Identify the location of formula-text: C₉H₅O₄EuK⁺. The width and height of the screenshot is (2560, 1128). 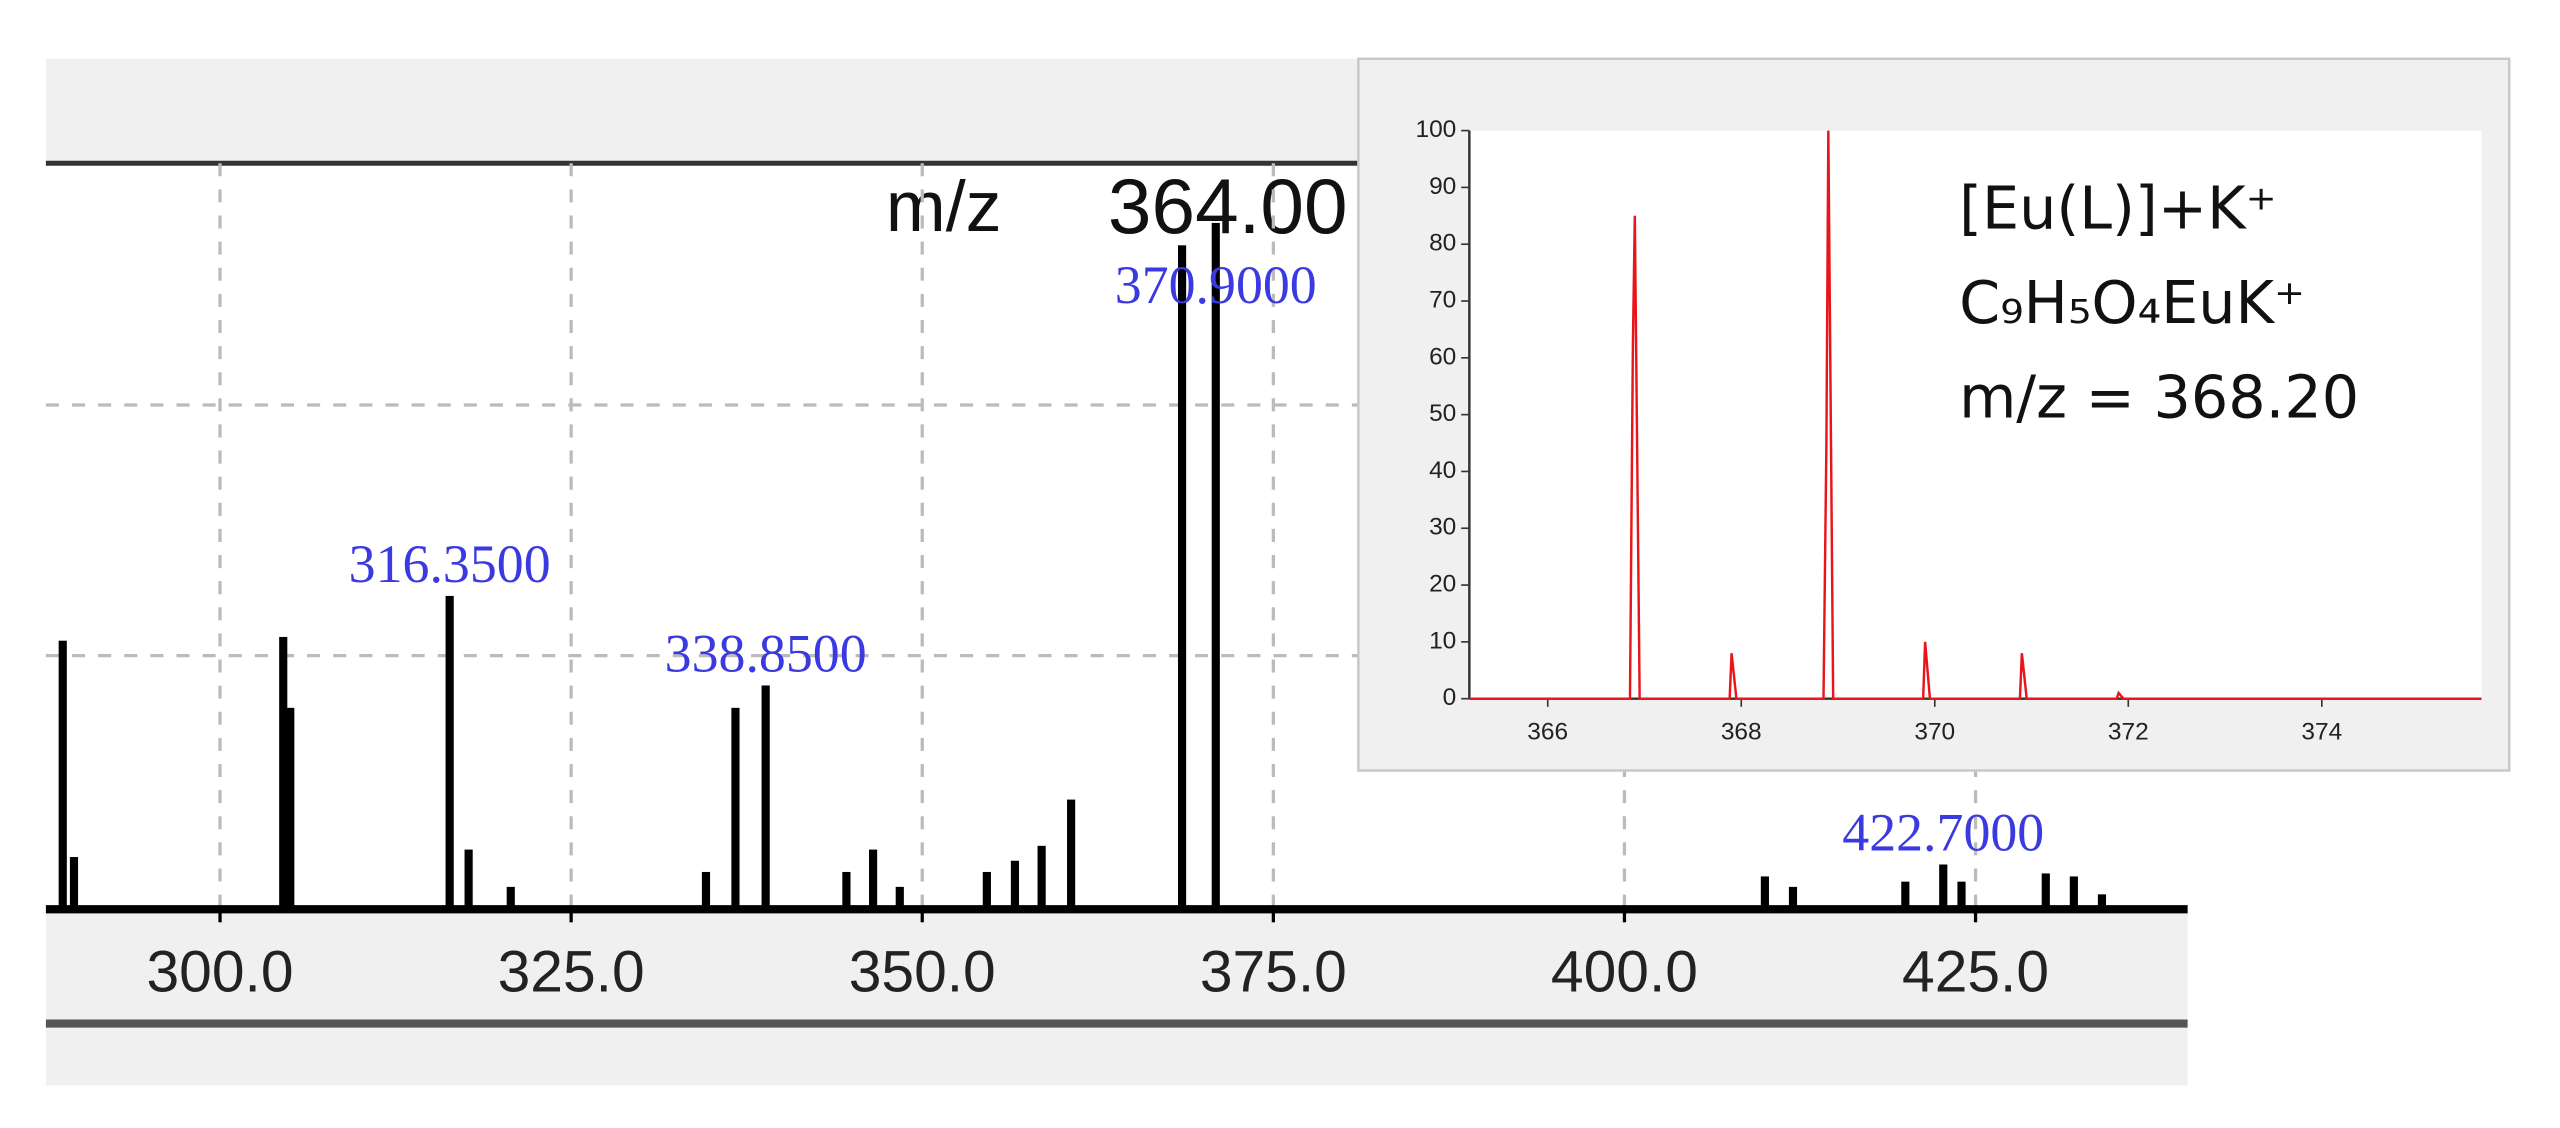
(2132, 302).